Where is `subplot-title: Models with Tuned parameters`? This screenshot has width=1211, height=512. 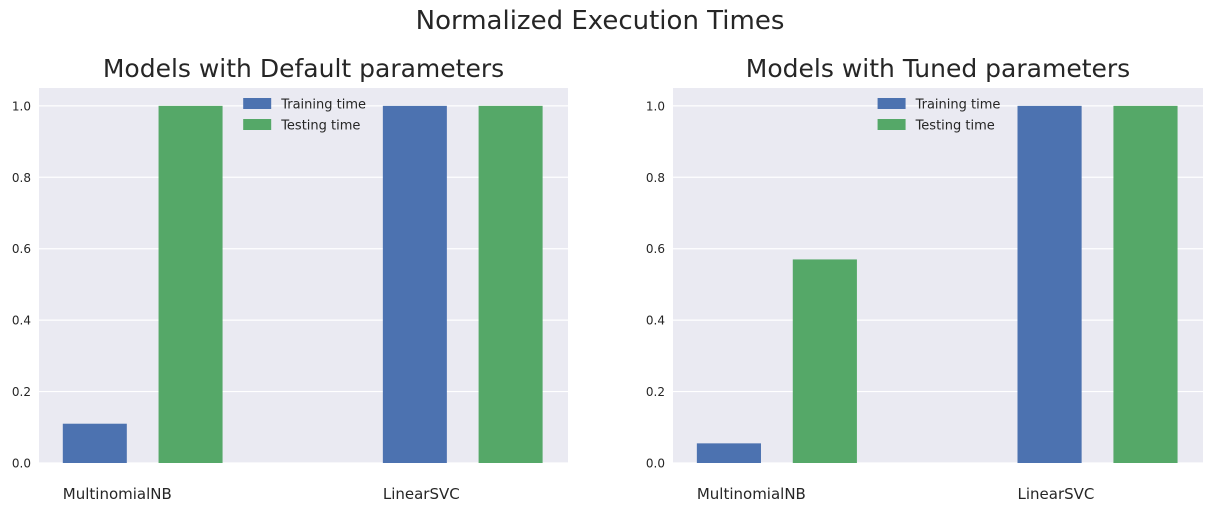
subplot-title: Models with Tuned parameters is located at coordinates (938, 68).